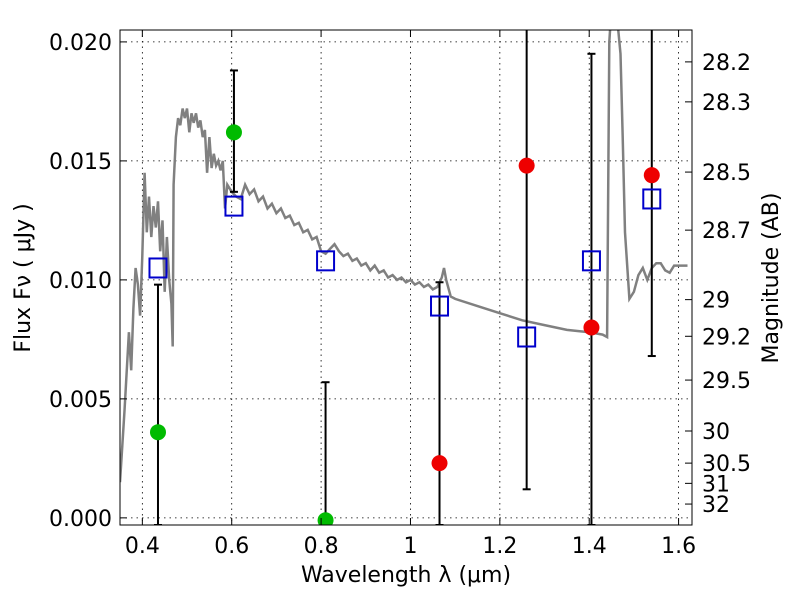 The width and height of the screenshot is (800, 600). What do you see at coordinates (678, 546) in the screenshot?
I see `x-tick-label: 1.6` at bounding box center [678, 546].